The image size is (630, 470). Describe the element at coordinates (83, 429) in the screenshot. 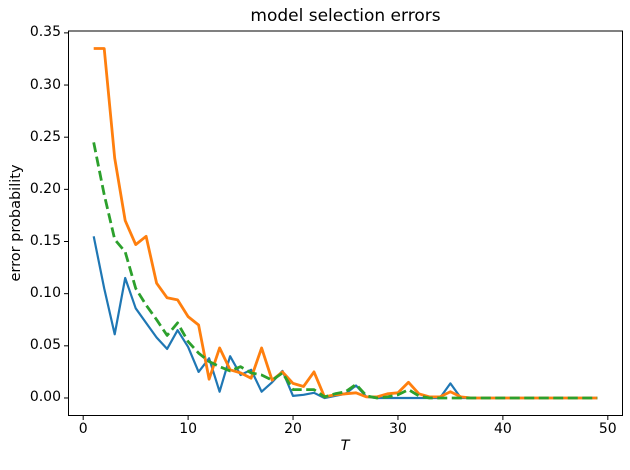

I see `x-tick-label: 0` at that location.